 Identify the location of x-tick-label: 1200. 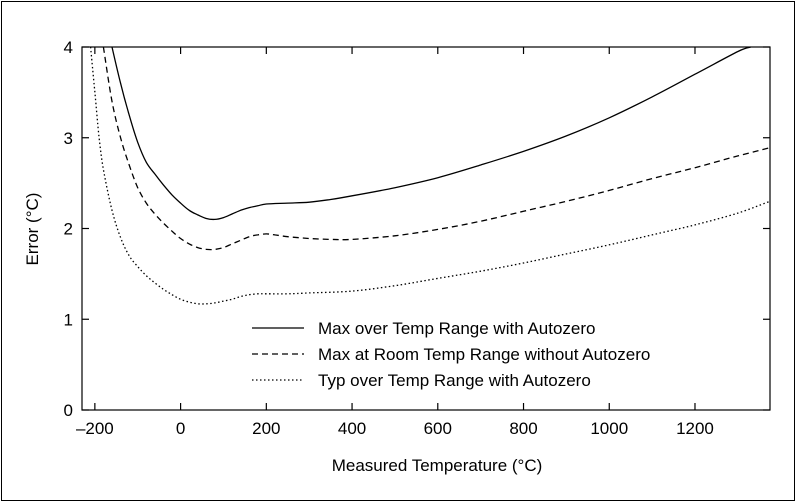
(695, 428).